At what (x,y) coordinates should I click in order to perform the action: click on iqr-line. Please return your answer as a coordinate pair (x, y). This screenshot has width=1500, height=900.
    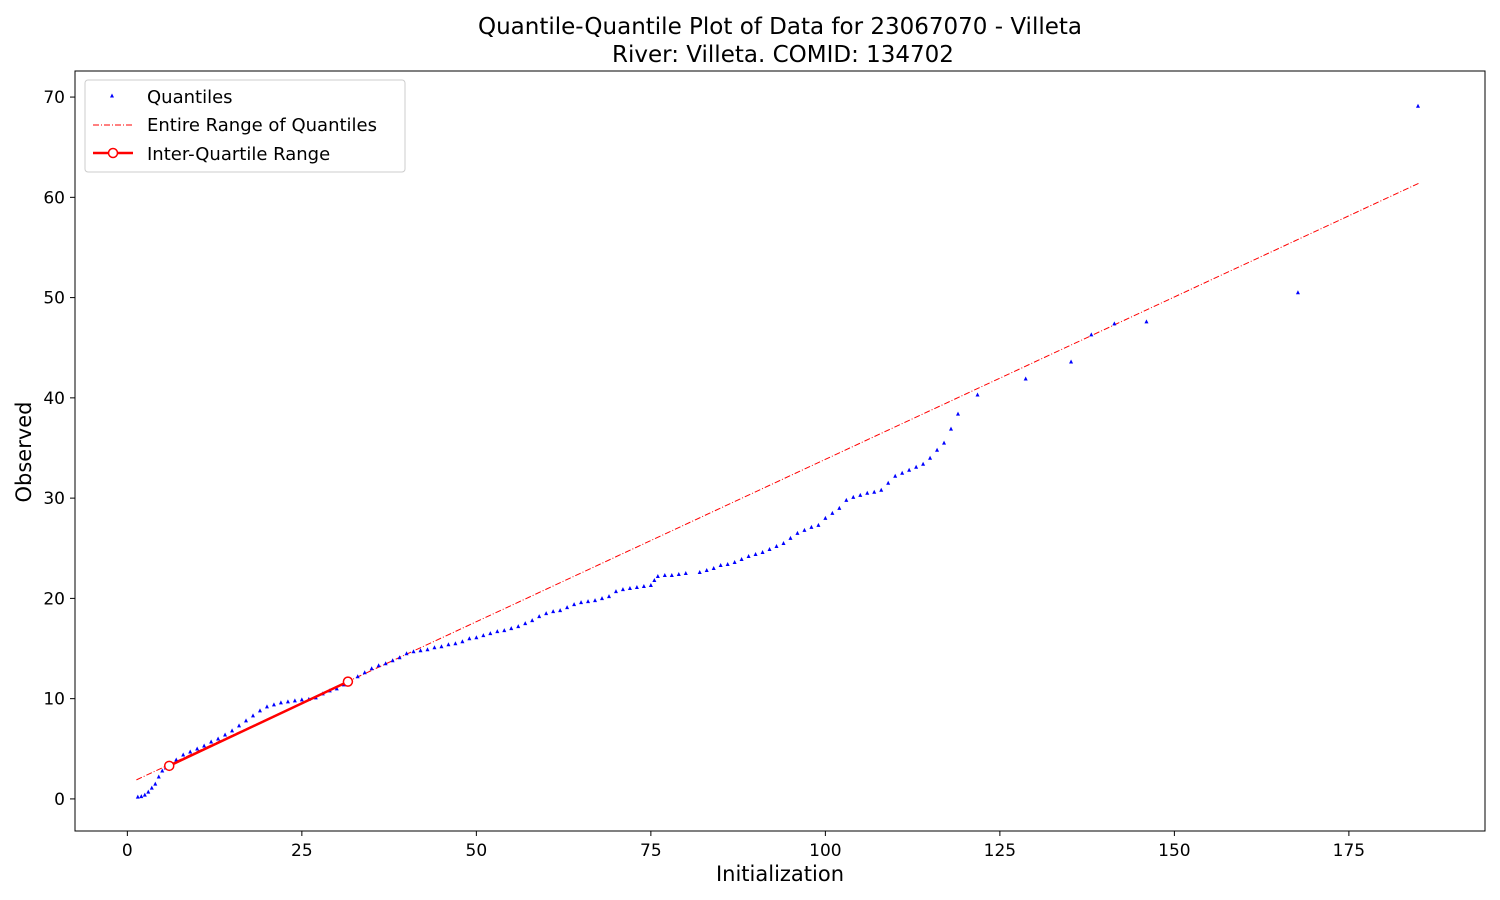
    Looking at the image, I should click on (258, 723).